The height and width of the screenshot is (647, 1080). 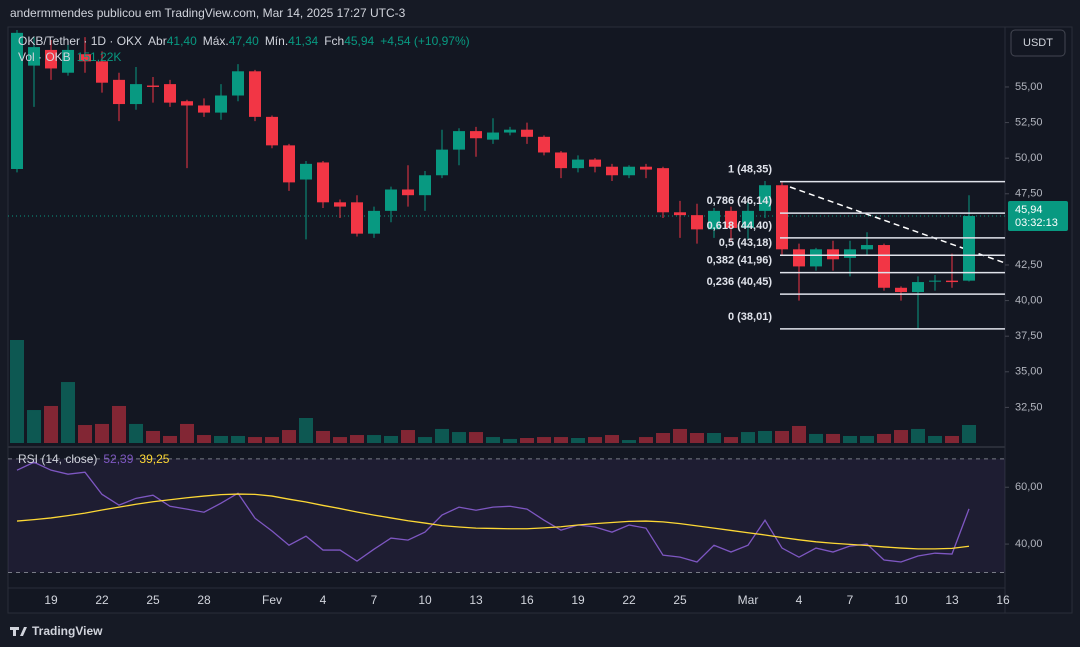 I want to click on rsi-legend-value: 39,25, so click(x=154, y=459).